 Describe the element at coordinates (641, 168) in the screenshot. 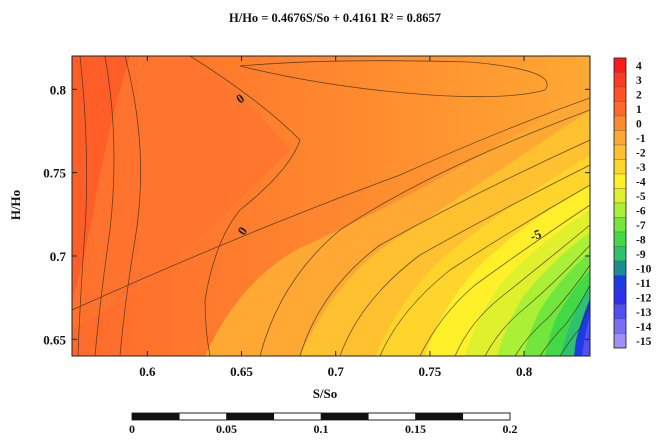

I see `colorbar-label: -3` at that location.